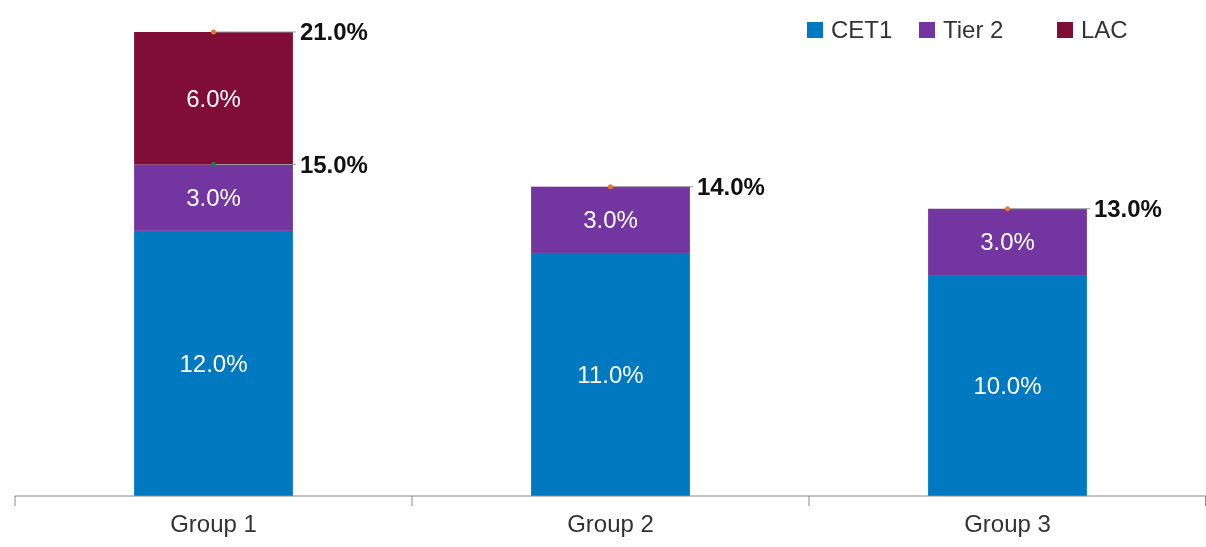 The width and height of the screenshot is (1206, 547). What do you see at coordinates (1104, 30) in the screenshot?
I see `legend-label: LAC` at bounding box center [1104, 30].